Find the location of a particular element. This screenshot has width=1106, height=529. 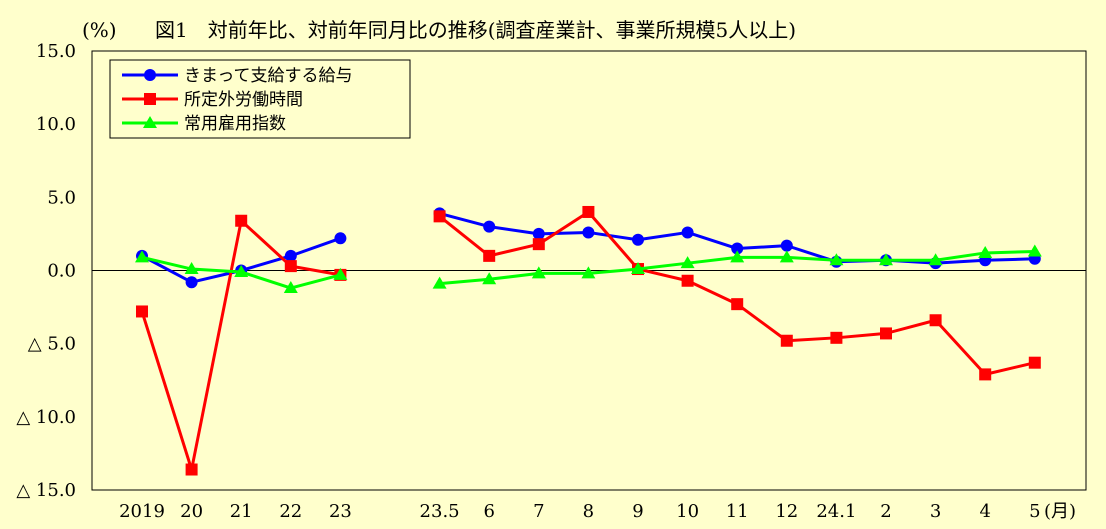

x-tick-label: 5 is located at coordinates (1034, 511).